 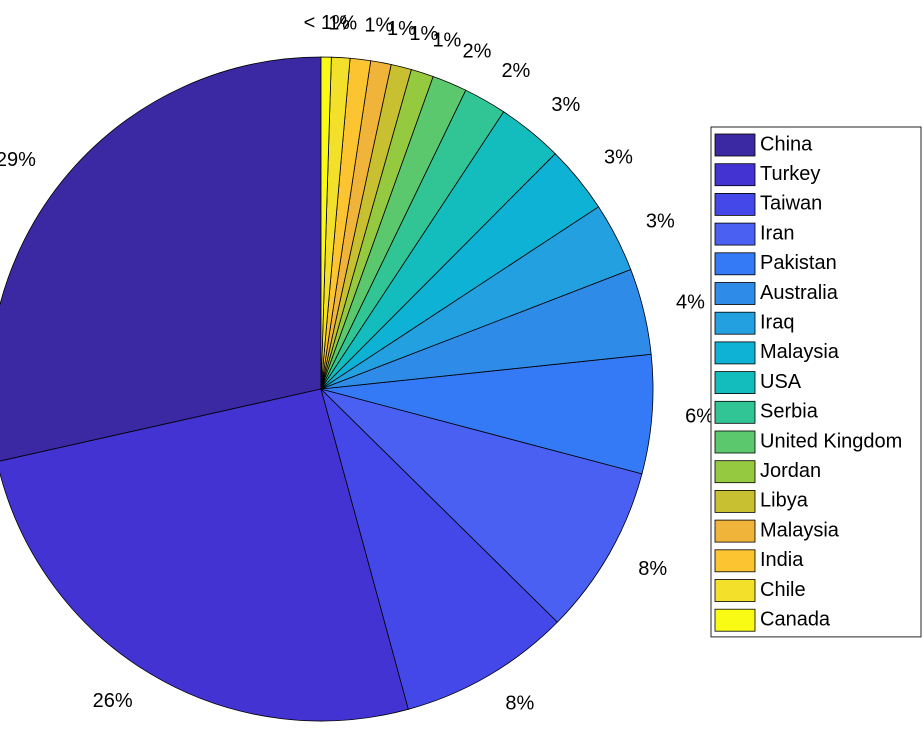 What do you see at coordinates (799, 293) in the screenshot?
I see `legend-label: Australia` at bounding box center [799, 293].